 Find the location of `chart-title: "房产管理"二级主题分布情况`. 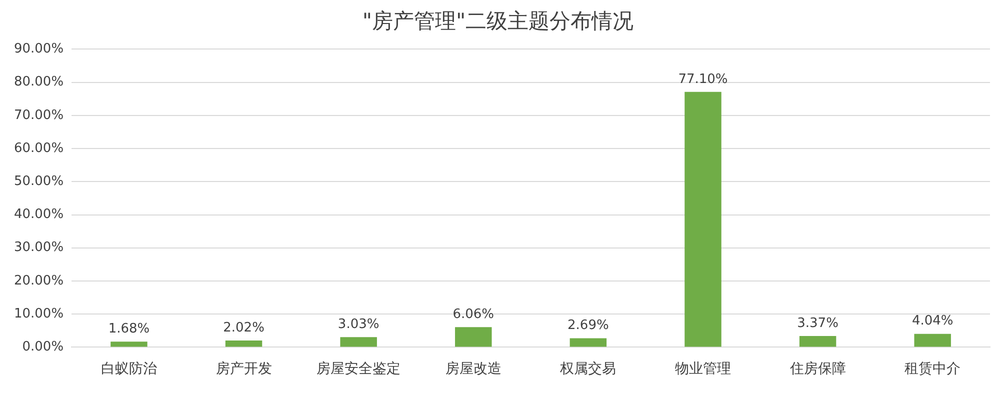

chart-title: "房产管理"二级主题分布情况 is located at coordinates (498, 21).